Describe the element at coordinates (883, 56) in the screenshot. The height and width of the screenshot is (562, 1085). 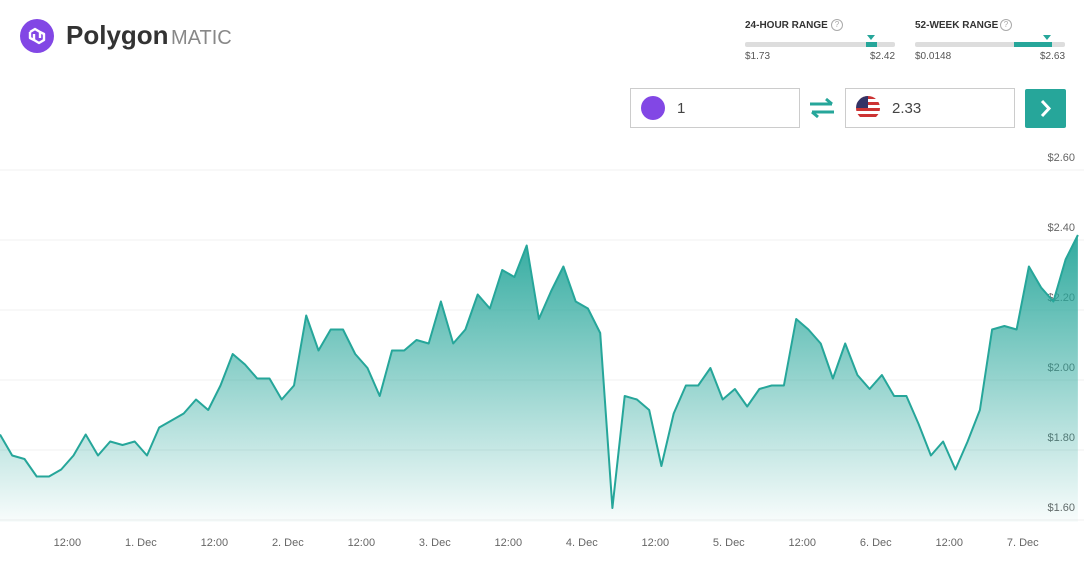
I see `range-high: $2.42` at that location.